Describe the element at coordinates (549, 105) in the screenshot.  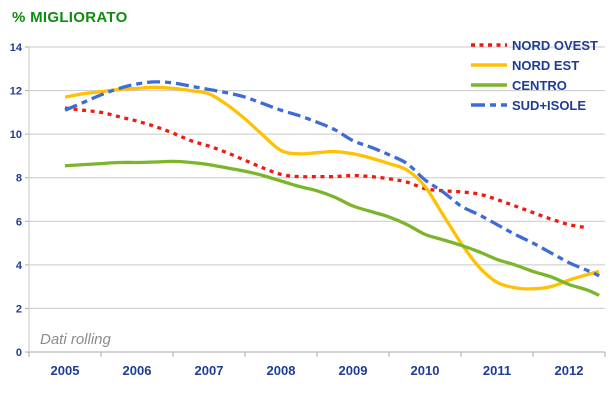
I see `legend-label: SUD+ISOLE` at that location.